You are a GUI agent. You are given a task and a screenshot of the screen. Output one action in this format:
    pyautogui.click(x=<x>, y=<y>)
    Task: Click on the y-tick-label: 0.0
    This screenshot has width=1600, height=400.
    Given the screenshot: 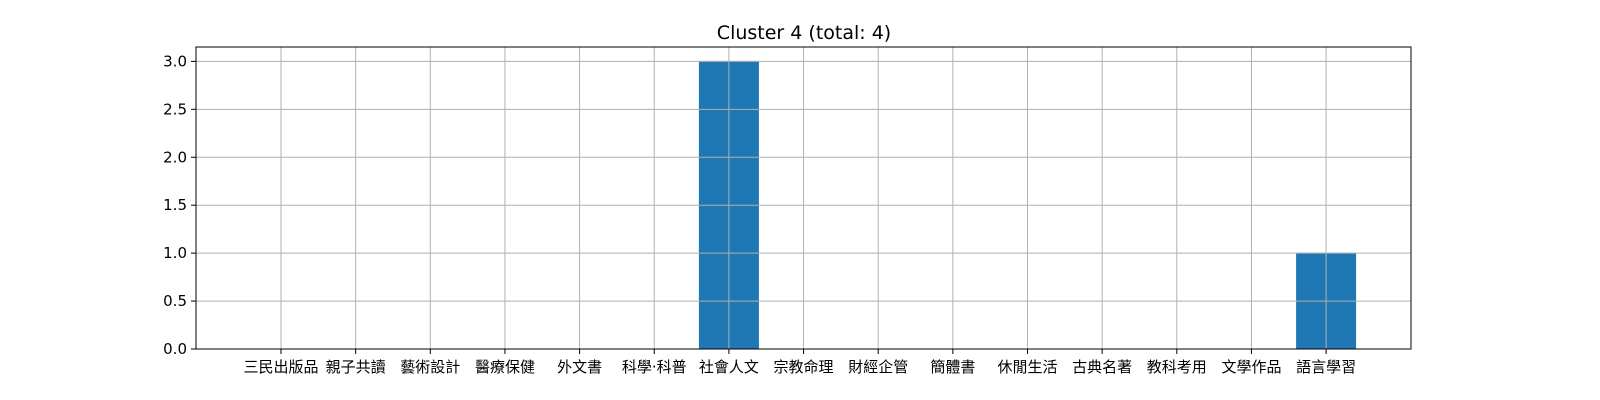 What is the action you would take?
    pyautogui.click(x=175, y=349)
    